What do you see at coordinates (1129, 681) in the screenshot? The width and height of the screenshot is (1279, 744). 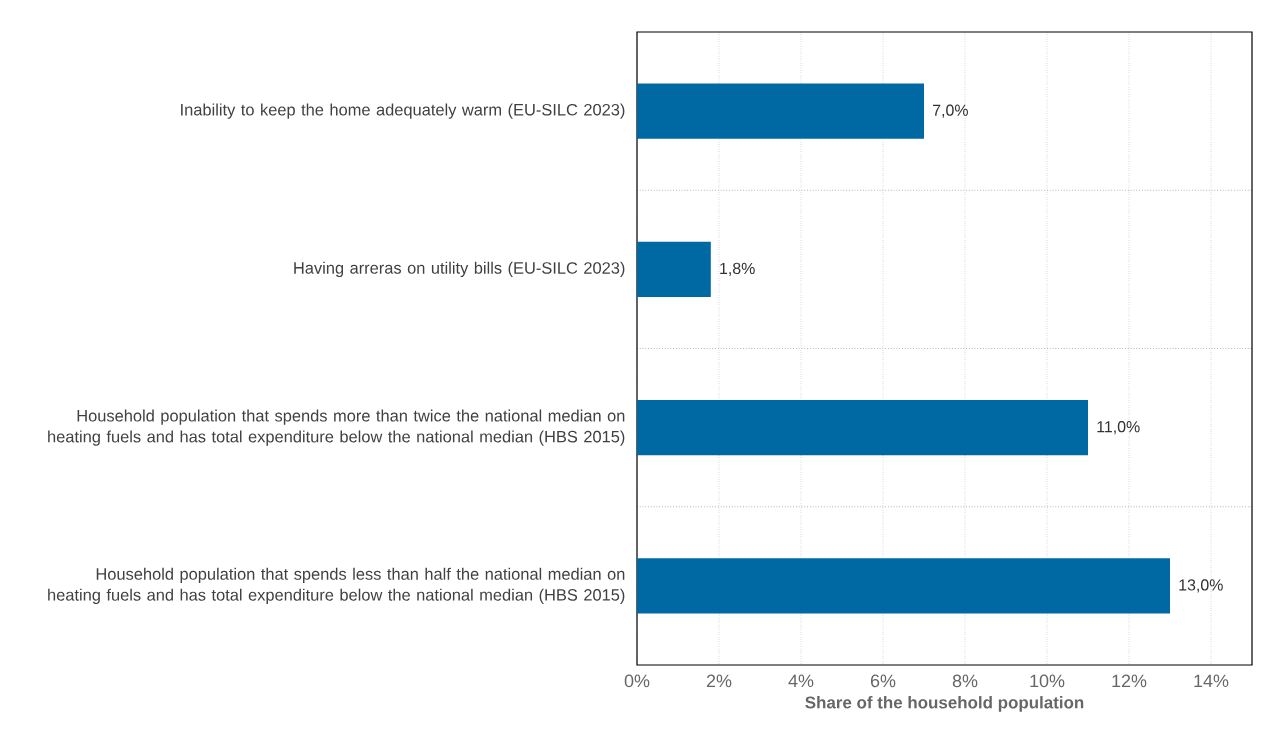 I see `x-tick-label: 12%` at bounding box center [1129, 681].